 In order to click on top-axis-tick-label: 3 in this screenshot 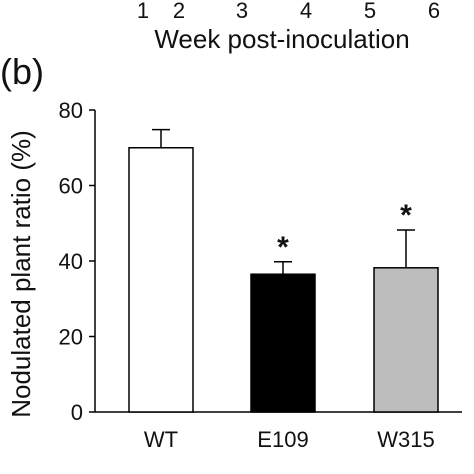, I will do `click(242, 11)`.